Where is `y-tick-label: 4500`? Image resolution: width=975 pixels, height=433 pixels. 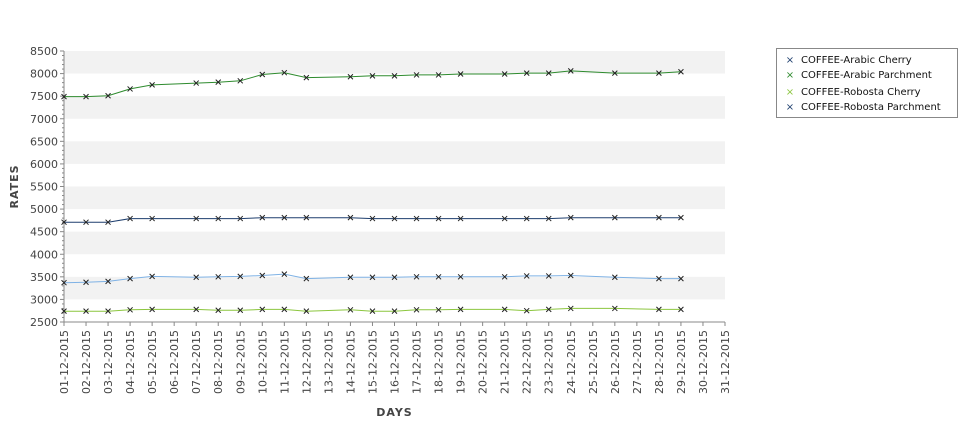
y-tick-label: 4500 is located at coordinates (44, 232).